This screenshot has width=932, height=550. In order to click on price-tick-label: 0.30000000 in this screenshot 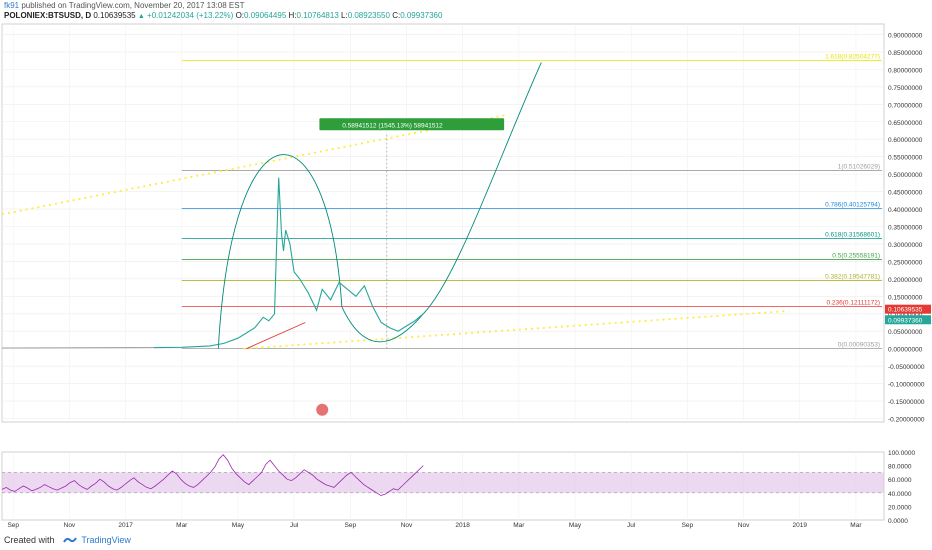, I will do `click(905, 245)`.